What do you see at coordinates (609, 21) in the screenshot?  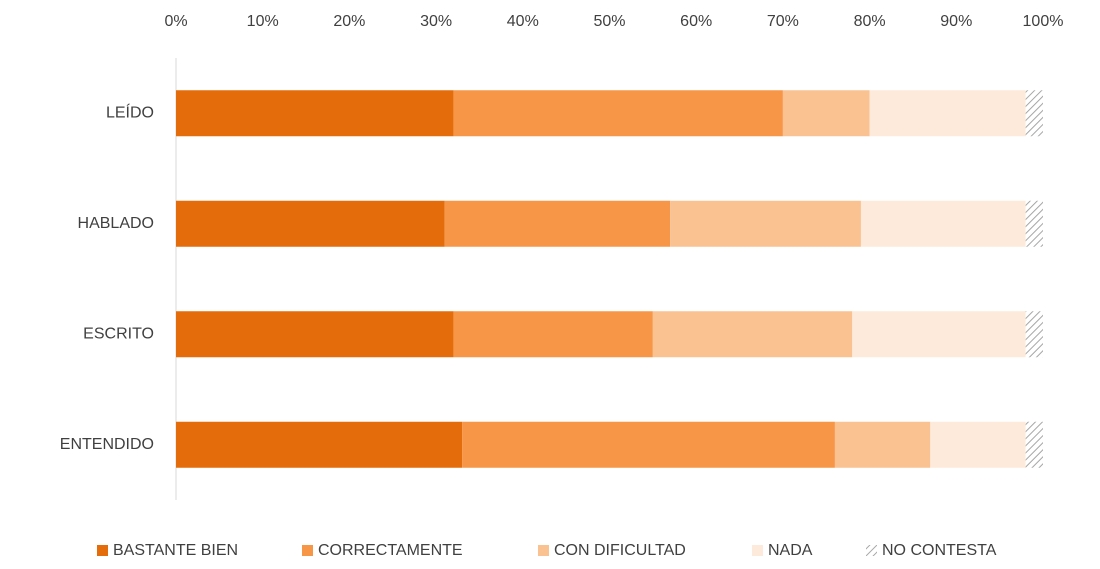 I see `x-tick-label: 50%` at bounding box center [609, 21].